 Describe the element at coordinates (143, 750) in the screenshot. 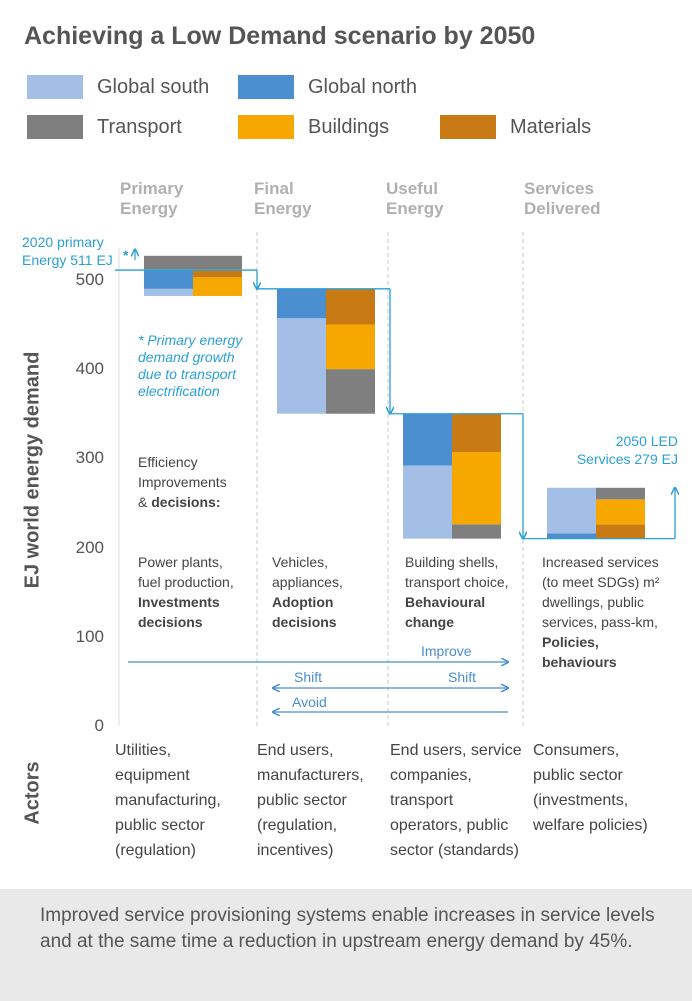

I see `actor-line: Utilities,` at that location.